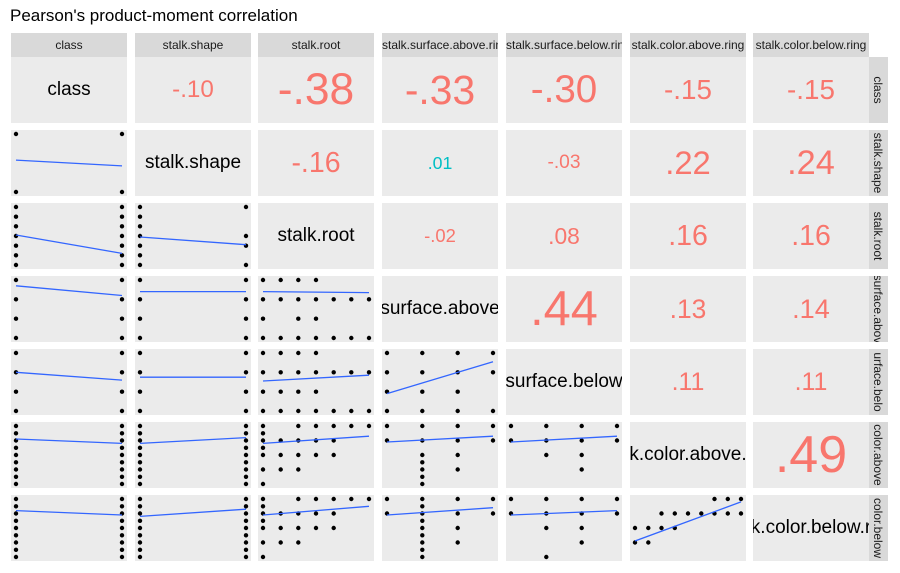 This screenshot has width=900, height=573. Describe the element at coordinates (878, 528) in the screenshot. I see `row-strip-label: color.below` at that location.